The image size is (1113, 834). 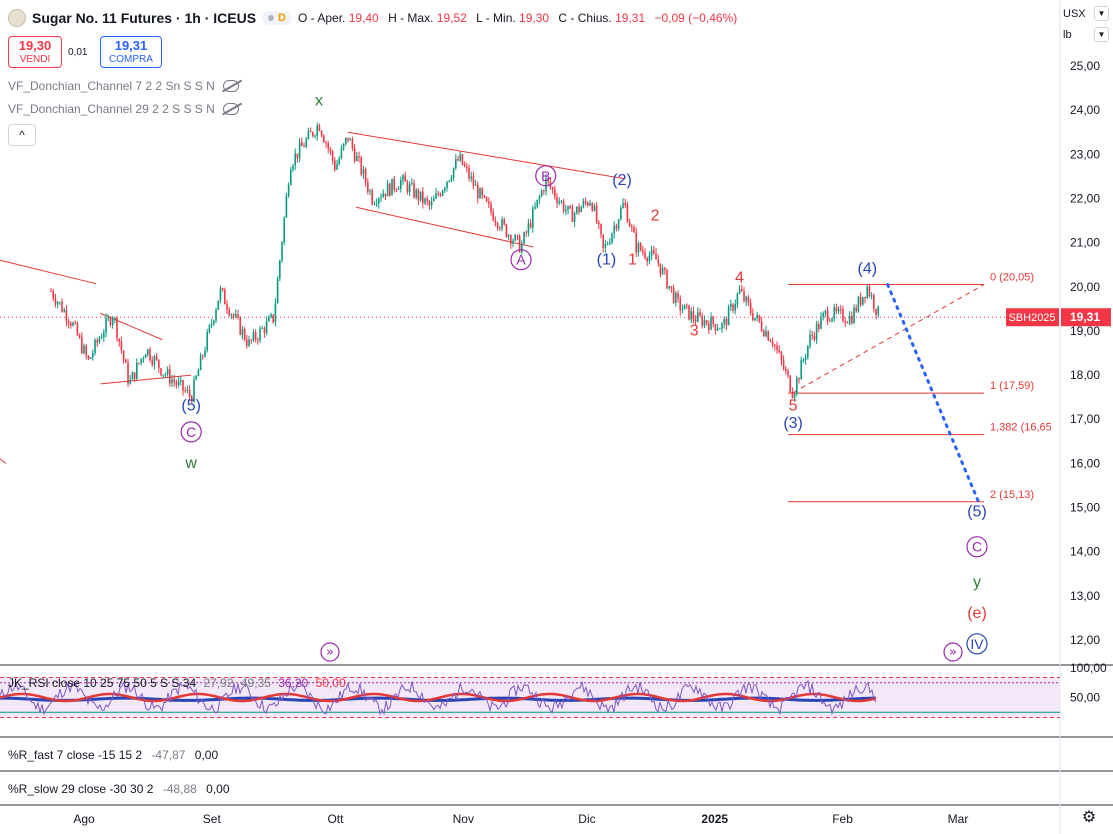 I want to click on price-tick-label: 19,00, so click(x=1085, y=331).